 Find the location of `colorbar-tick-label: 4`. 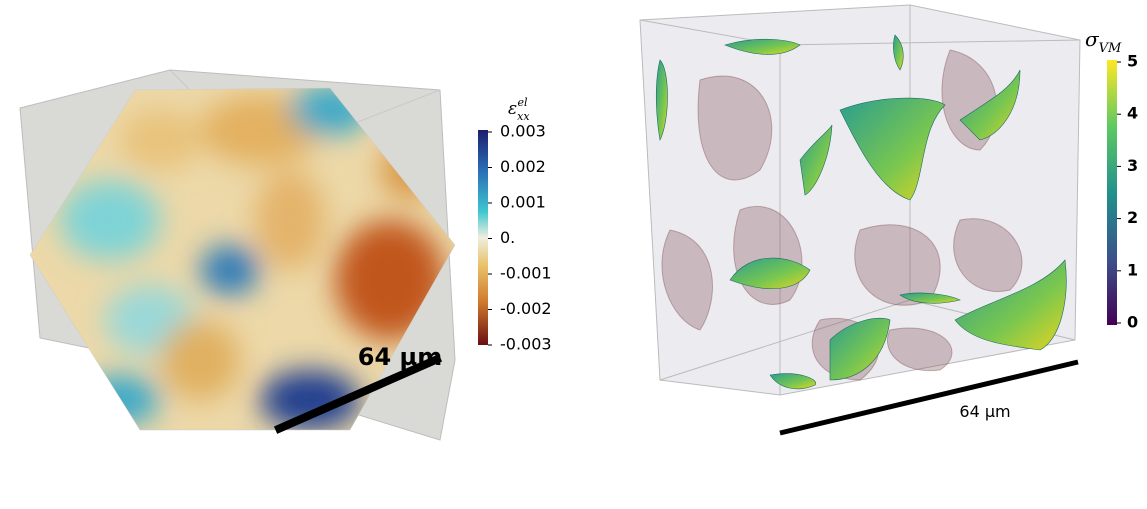

colorbar-tick-label: 4 is located at coordinates (1132, 113).